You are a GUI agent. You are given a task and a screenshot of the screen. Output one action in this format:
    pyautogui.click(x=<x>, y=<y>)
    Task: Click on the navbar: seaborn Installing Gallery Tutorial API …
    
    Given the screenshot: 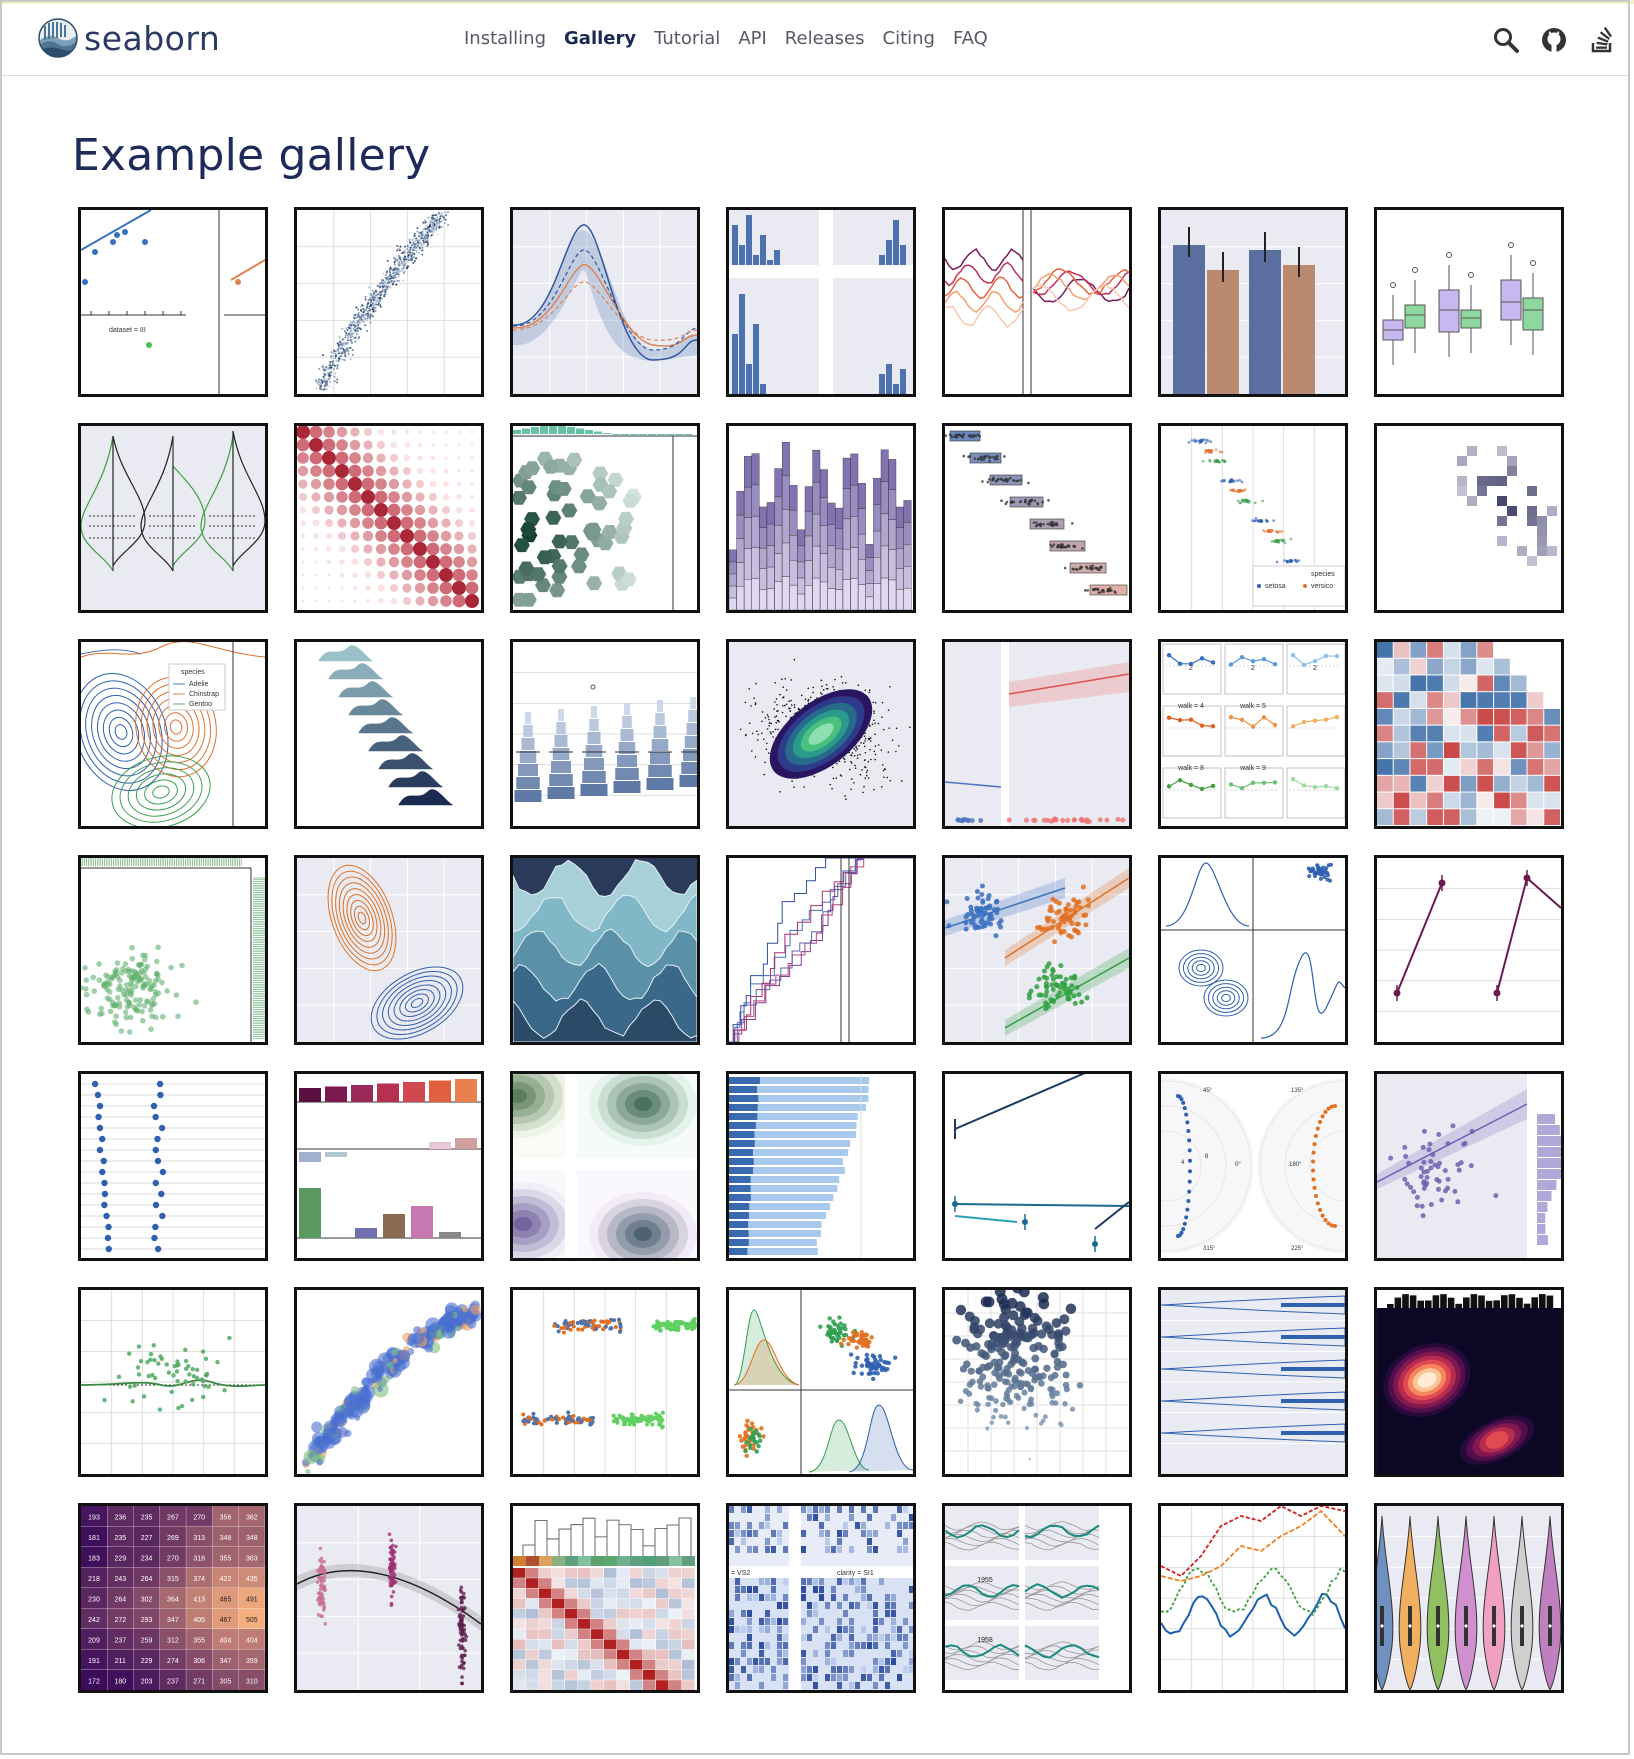 What is the action you would take?
    pyautogui.click(x=816, y=40)
    